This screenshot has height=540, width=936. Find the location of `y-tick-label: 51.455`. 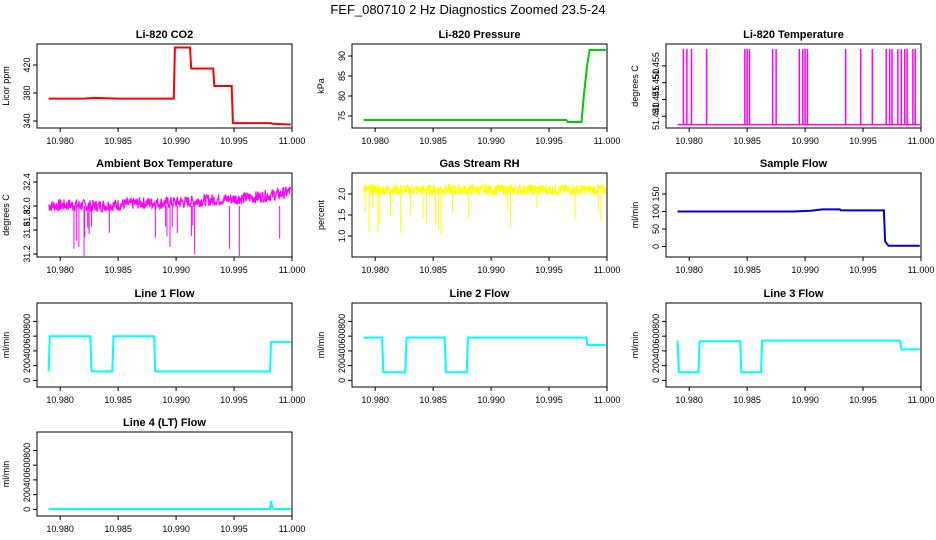

y-tick-label: 51.455 is located at coordinates (656, 66).